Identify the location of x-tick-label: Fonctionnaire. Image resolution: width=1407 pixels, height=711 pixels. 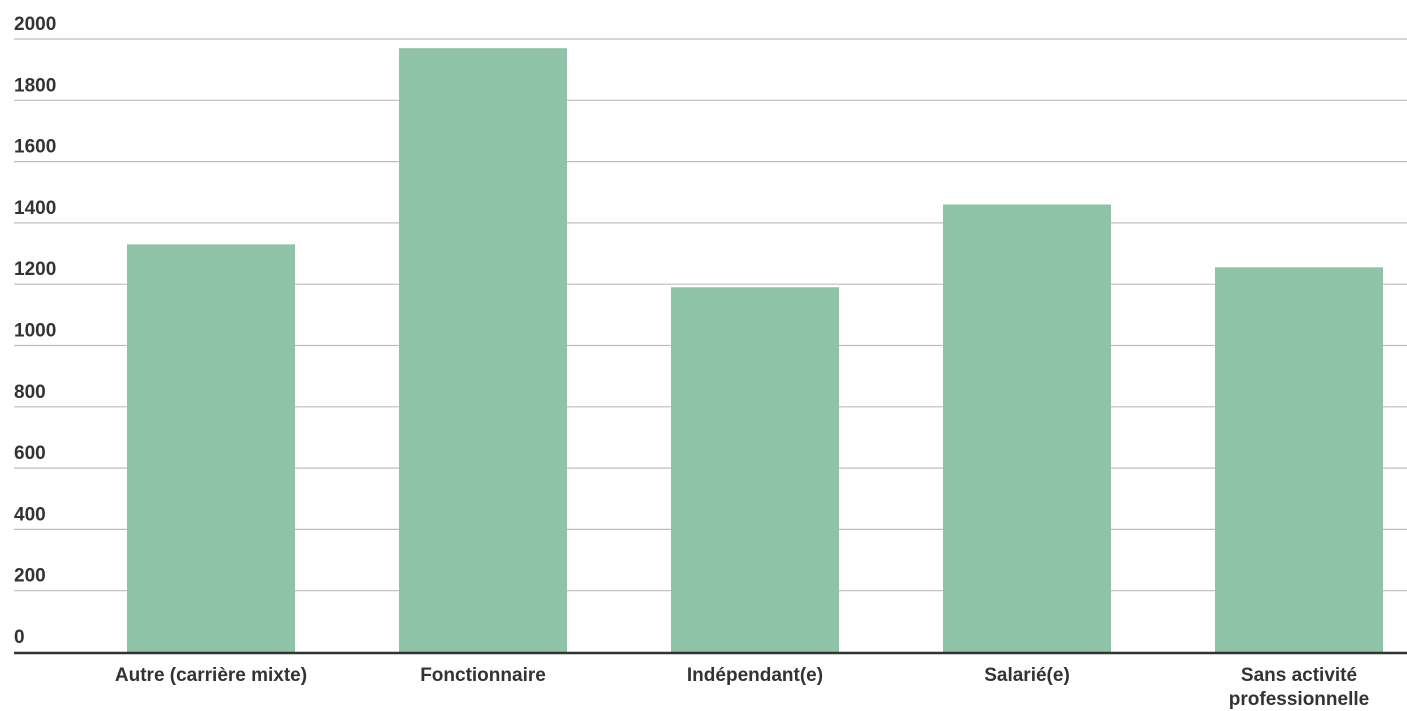
(483, 675).